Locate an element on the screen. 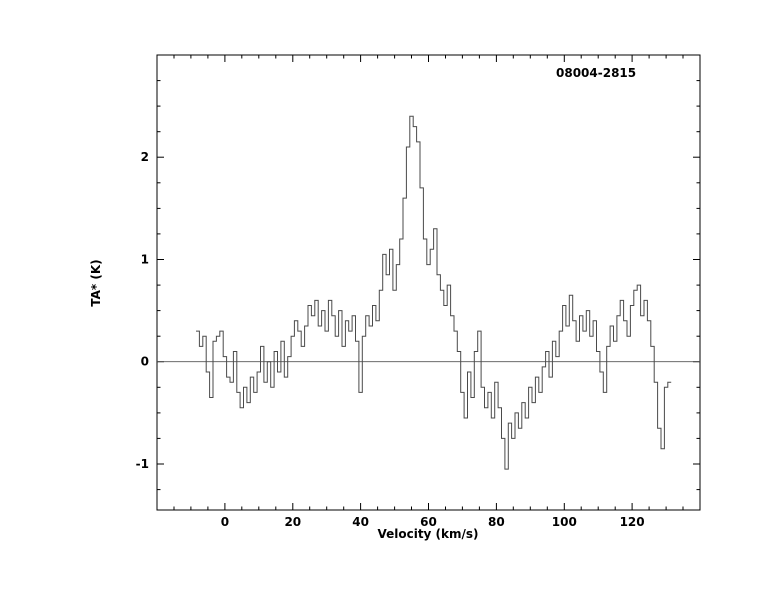  y-tick-label: 1 is located at coordinates (145, 260).